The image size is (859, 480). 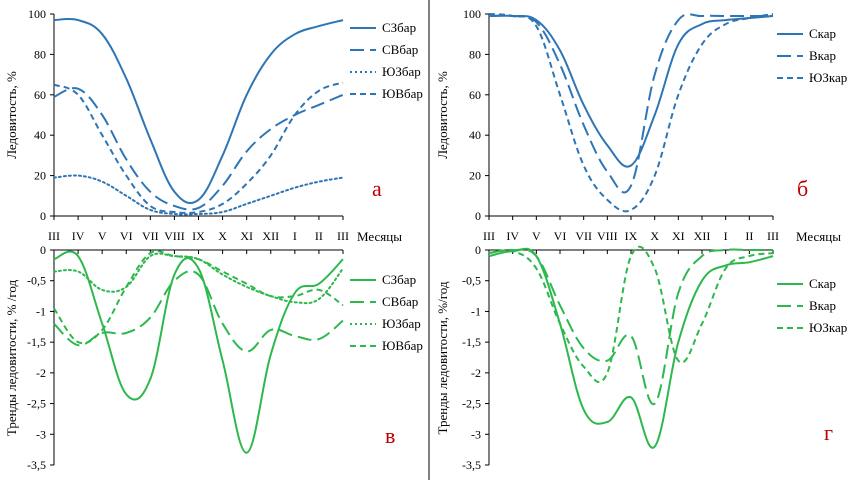 I want to click on panel-label: г, so click(x=828, y=432).